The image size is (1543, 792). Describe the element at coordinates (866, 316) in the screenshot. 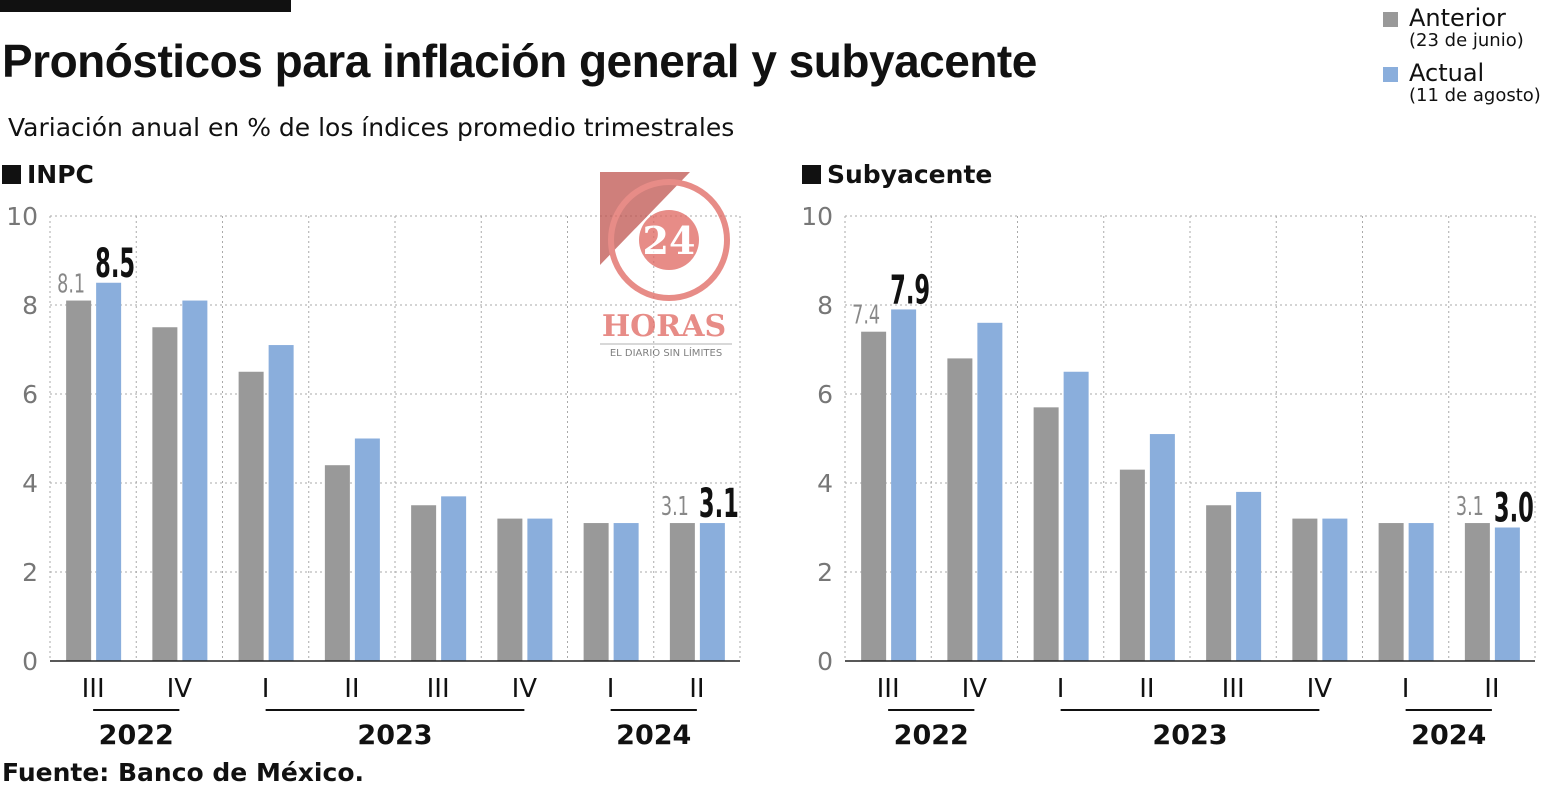

I see `data-label-anterior: 7.4` at that location.